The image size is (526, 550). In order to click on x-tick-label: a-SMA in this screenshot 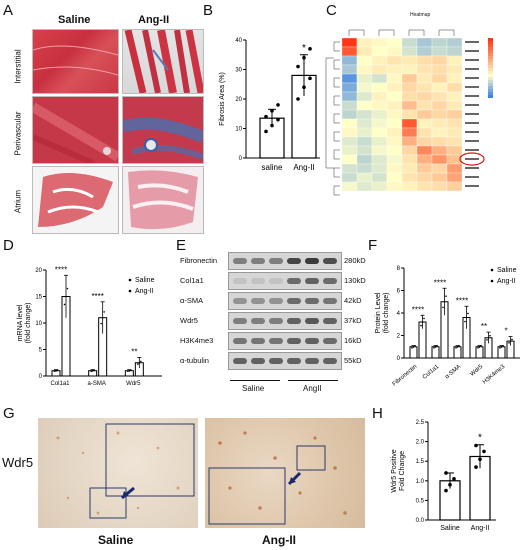, I will do `click(96, 384)`.